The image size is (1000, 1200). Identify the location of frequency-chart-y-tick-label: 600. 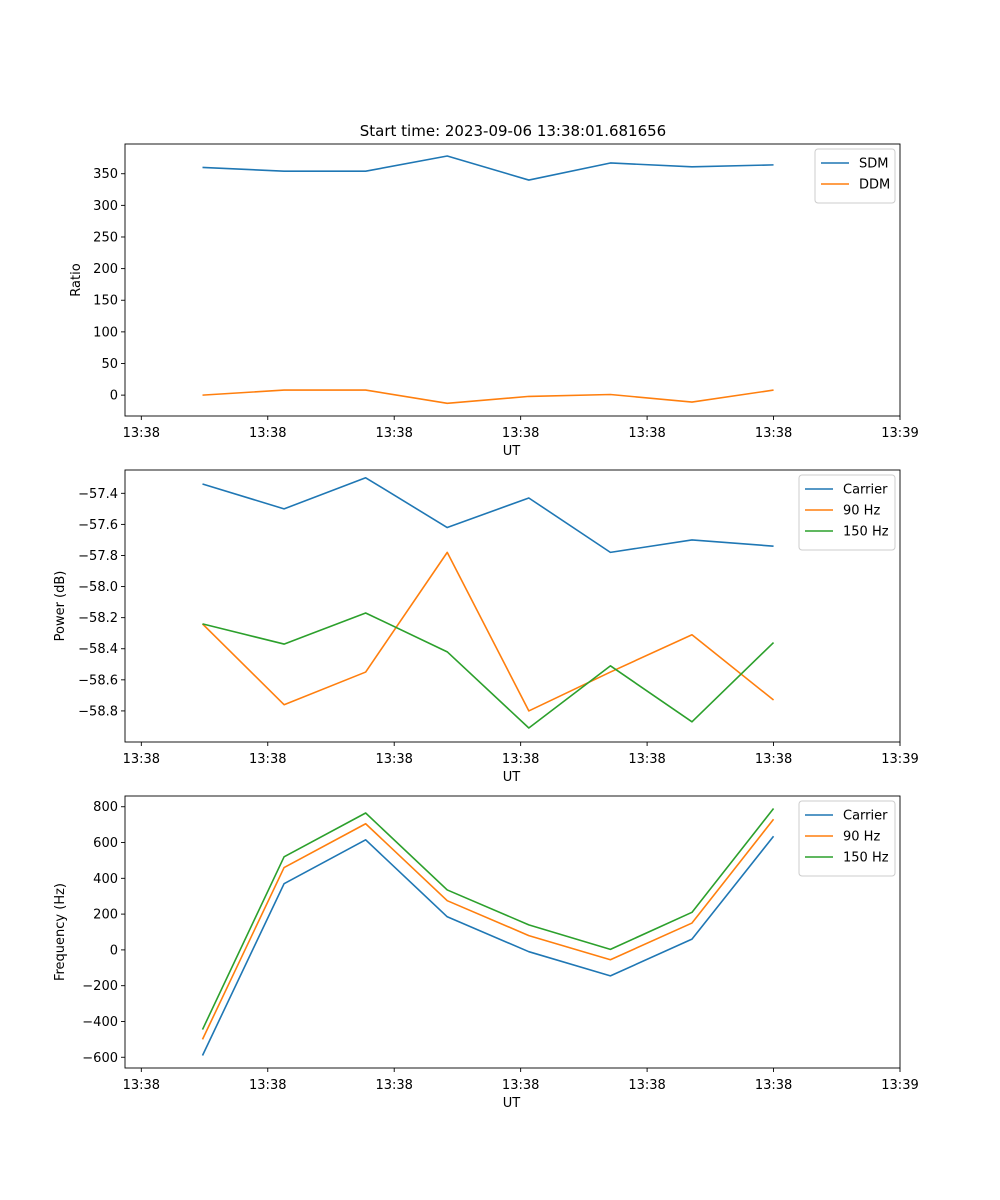
(105, 843).